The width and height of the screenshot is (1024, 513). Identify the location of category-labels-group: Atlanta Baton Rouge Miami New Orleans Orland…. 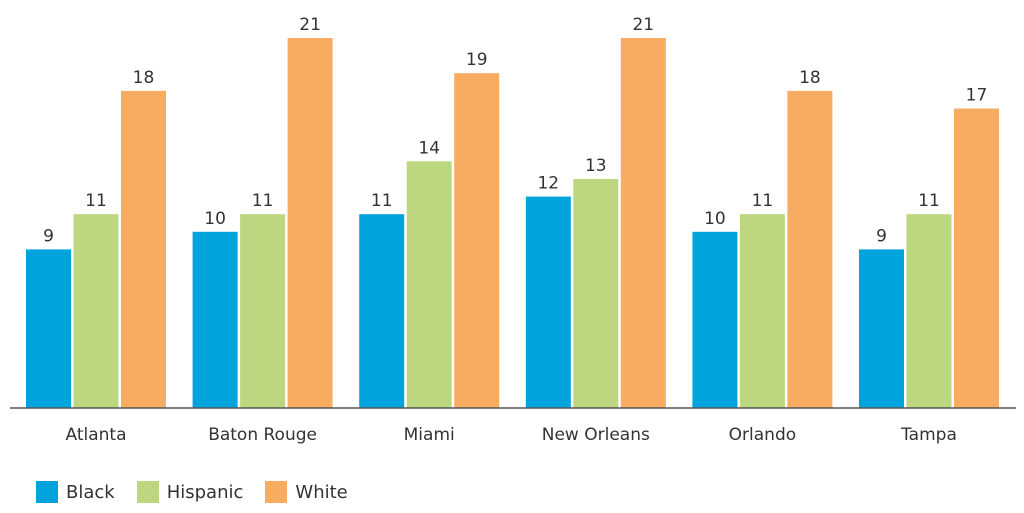
(511, 435).